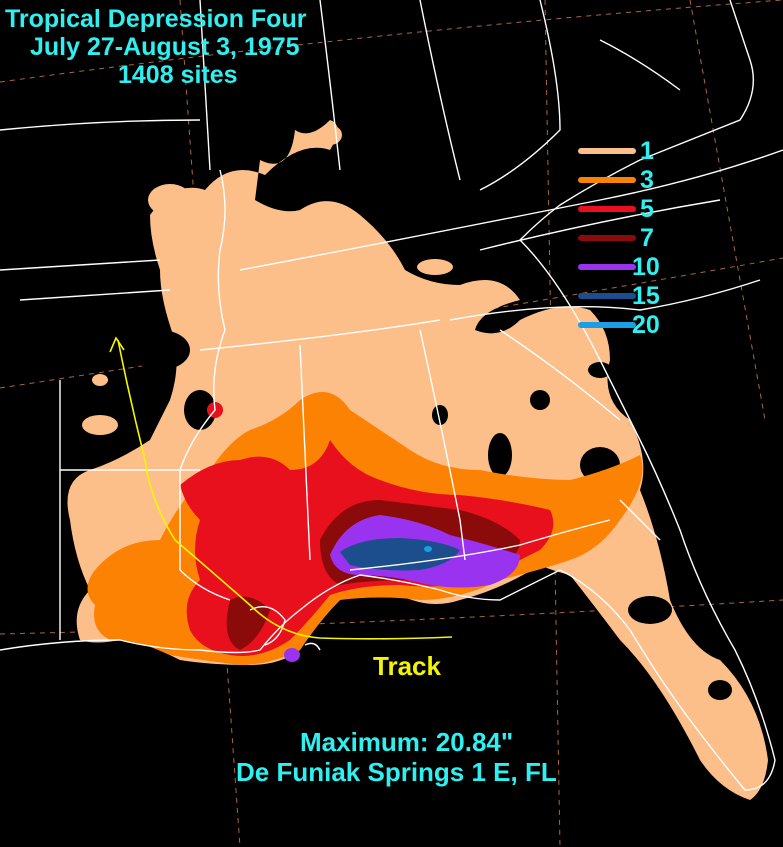 This screenshot has height=847, width=783. What do you see at coordinates (396, 772) in the screenshot?
I see `maximum-location: De Funiak Springs 1 E, FL` at bounding box center [396, 772].